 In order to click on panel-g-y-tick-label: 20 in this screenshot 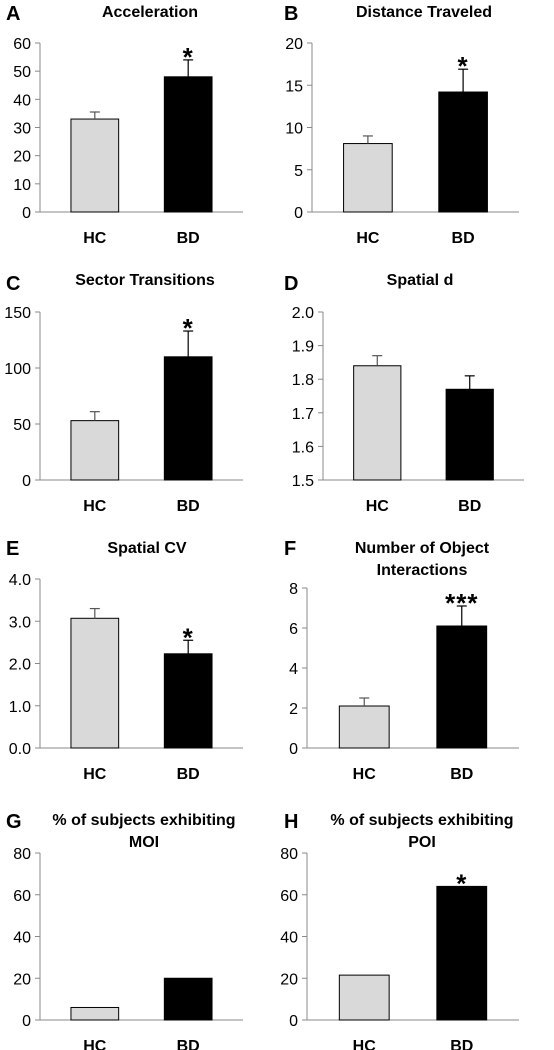, I will do `click(22, 979)`.